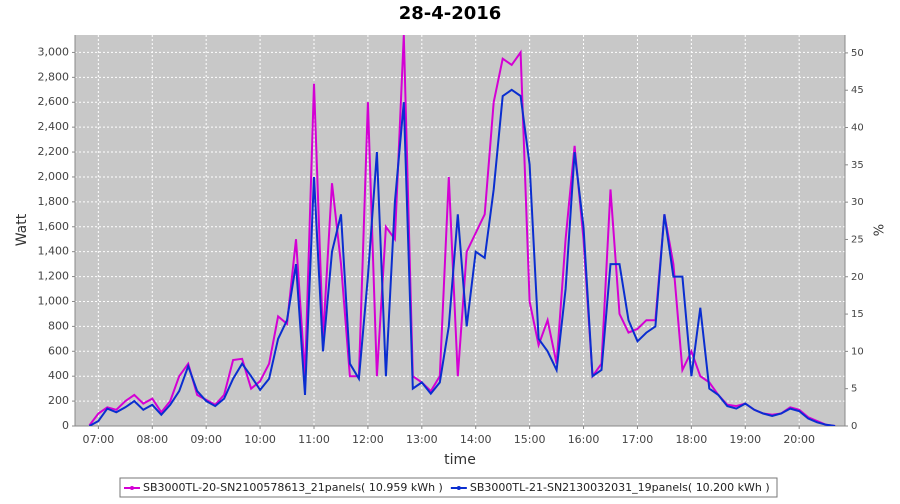 Image resolution: width=900 pixels, height=504 pixels. I want to click on y-tick-label: 200, so click(58, 400).